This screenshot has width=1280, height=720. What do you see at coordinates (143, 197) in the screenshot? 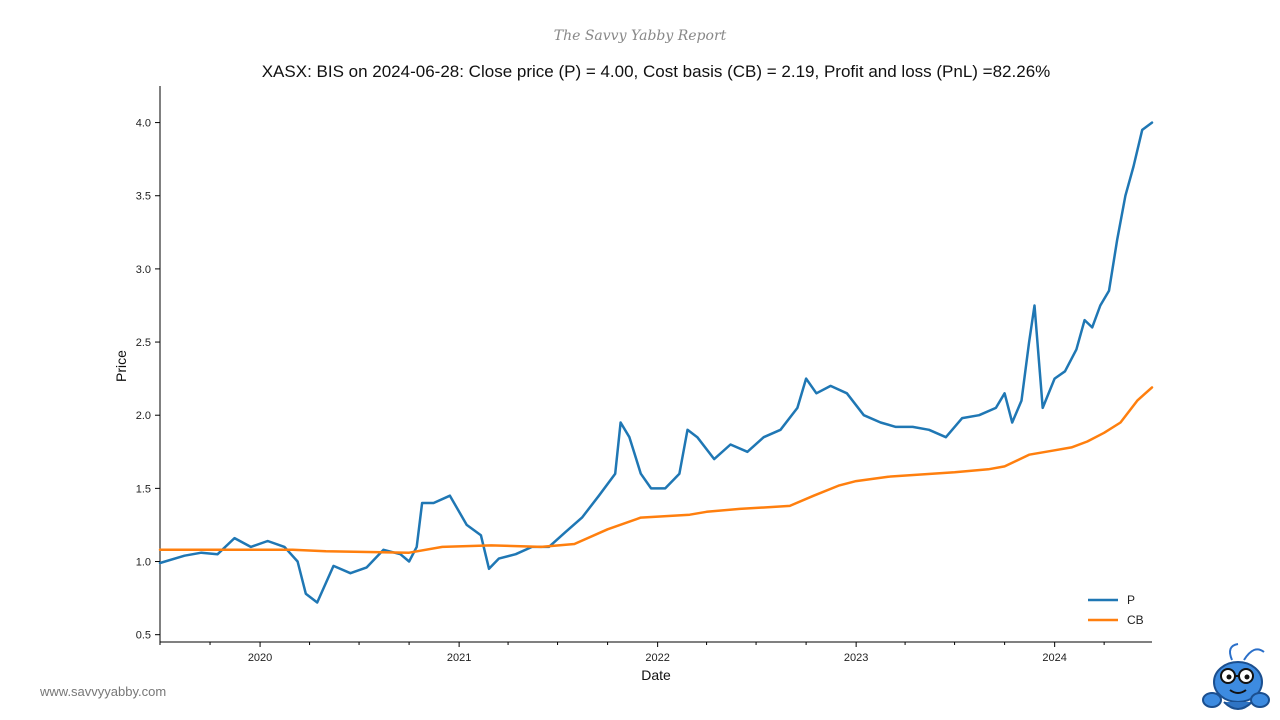
I see `y-tick-label: 3.5` at bounding box center [143, 197].